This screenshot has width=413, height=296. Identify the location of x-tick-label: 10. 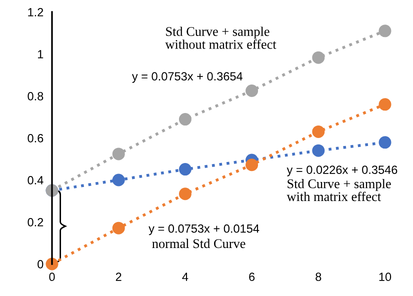
(385, 277).